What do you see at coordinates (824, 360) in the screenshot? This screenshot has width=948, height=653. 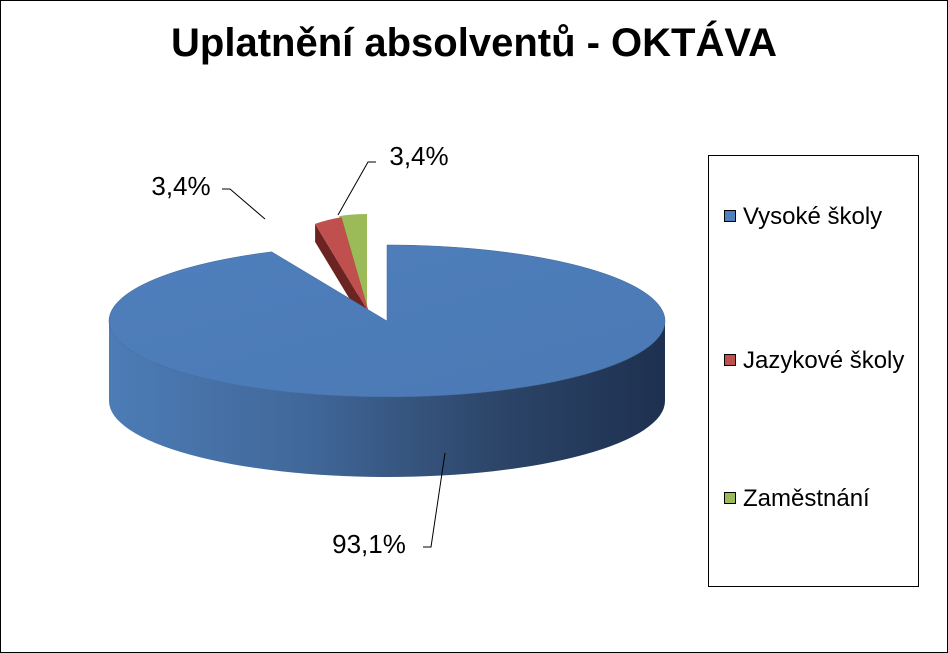 I see `legend-label: Jazykové školy` at bounding box center [824, 360].